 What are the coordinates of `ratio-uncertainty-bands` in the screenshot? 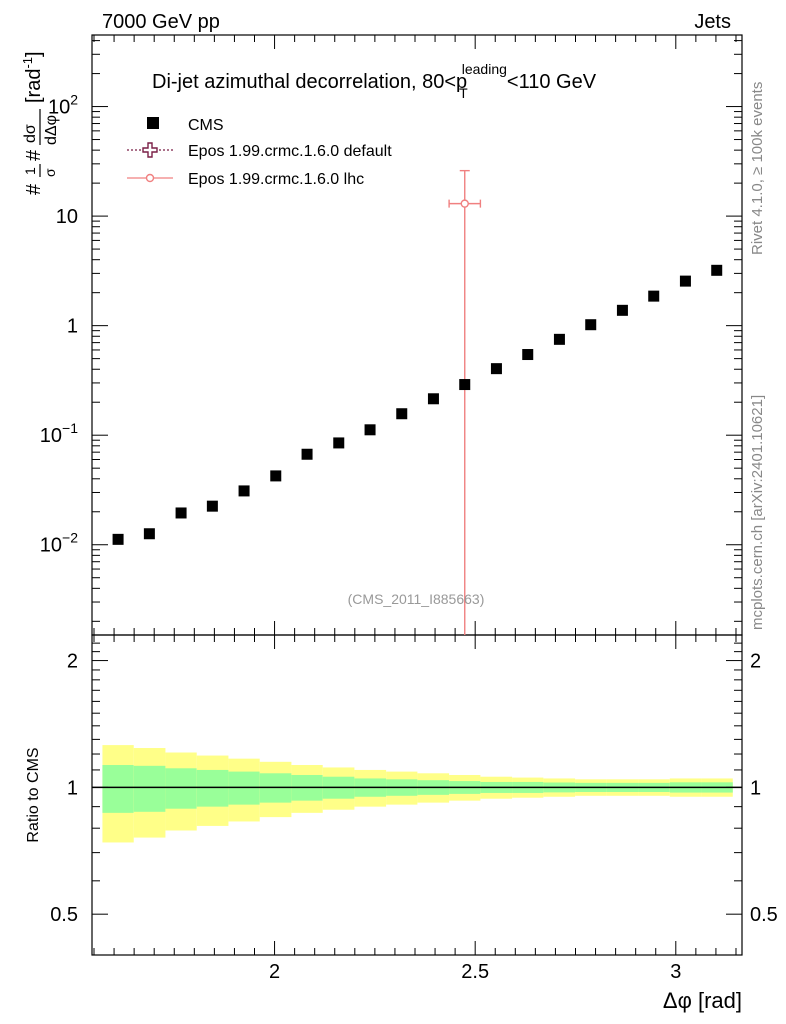 It's located at (417, 794).